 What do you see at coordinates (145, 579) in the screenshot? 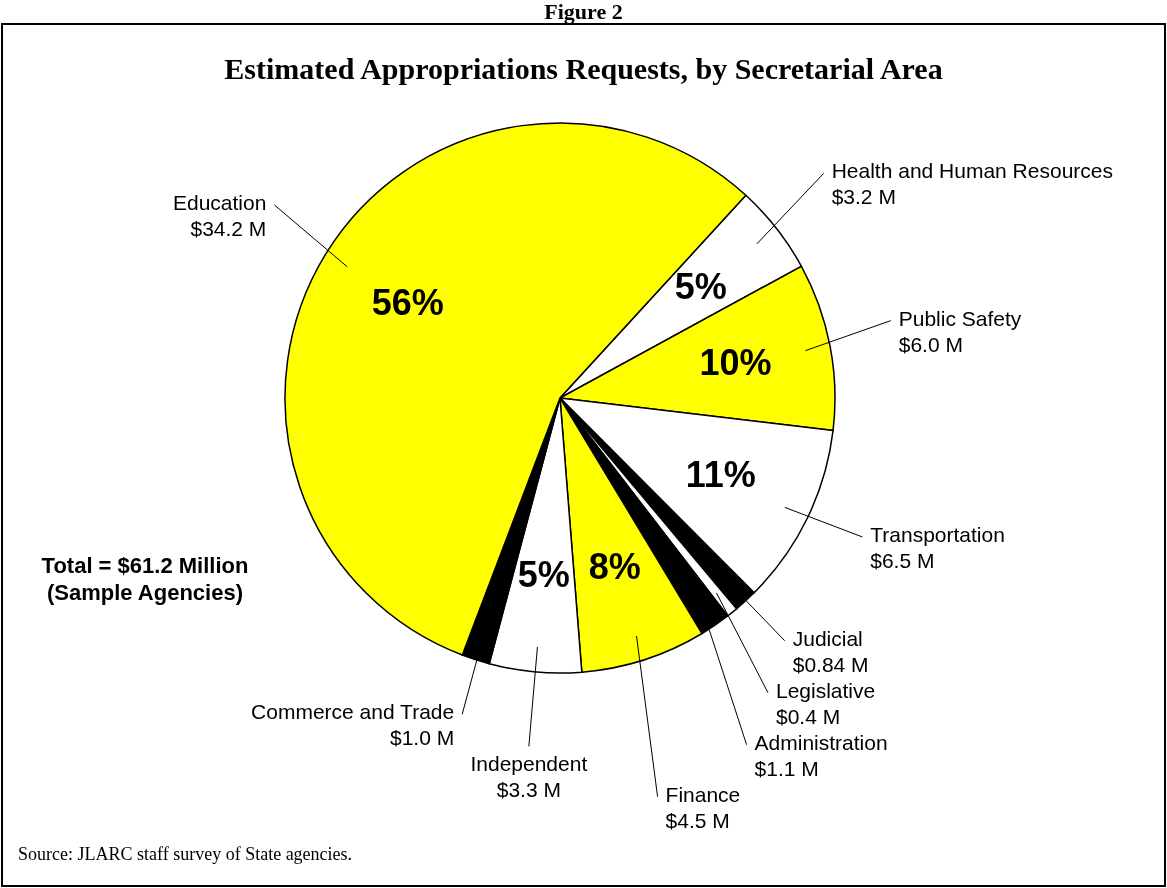
I see `text: Total = $61.2 Million (Sample Agencies)` at bounding box center [145, 579].